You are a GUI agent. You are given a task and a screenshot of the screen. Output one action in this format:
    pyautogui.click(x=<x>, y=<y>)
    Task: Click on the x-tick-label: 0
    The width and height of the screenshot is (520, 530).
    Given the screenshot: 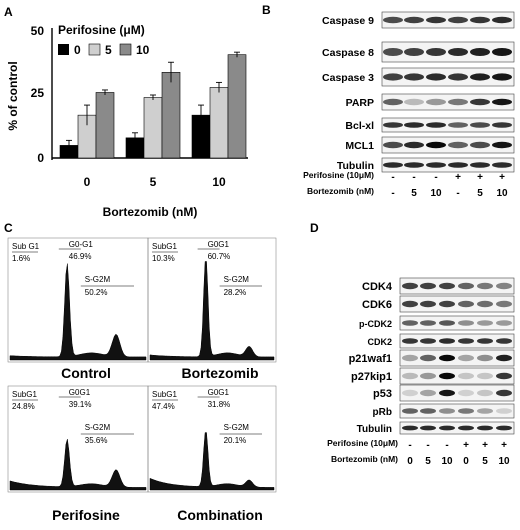 What is the action you would take?
    pyautogui.click(x=87, y=182)
    